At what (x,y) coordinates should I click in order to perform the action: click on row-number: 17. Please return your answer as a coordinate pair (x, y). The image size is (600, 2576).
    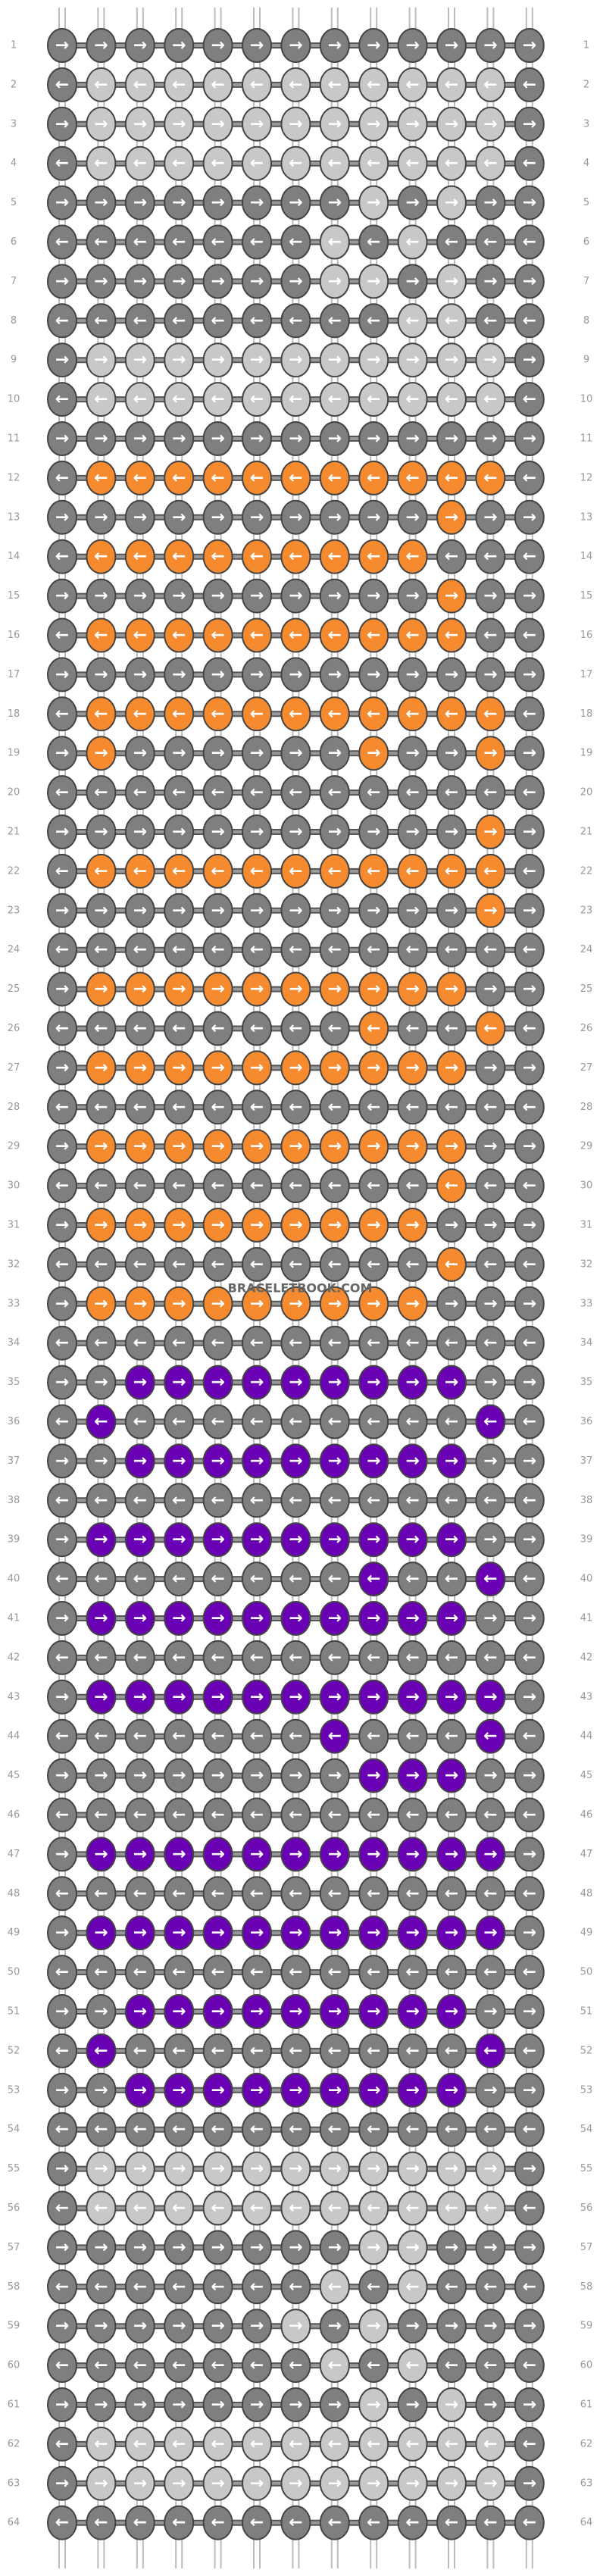
    Looking at the image, I should click on (586, 674).